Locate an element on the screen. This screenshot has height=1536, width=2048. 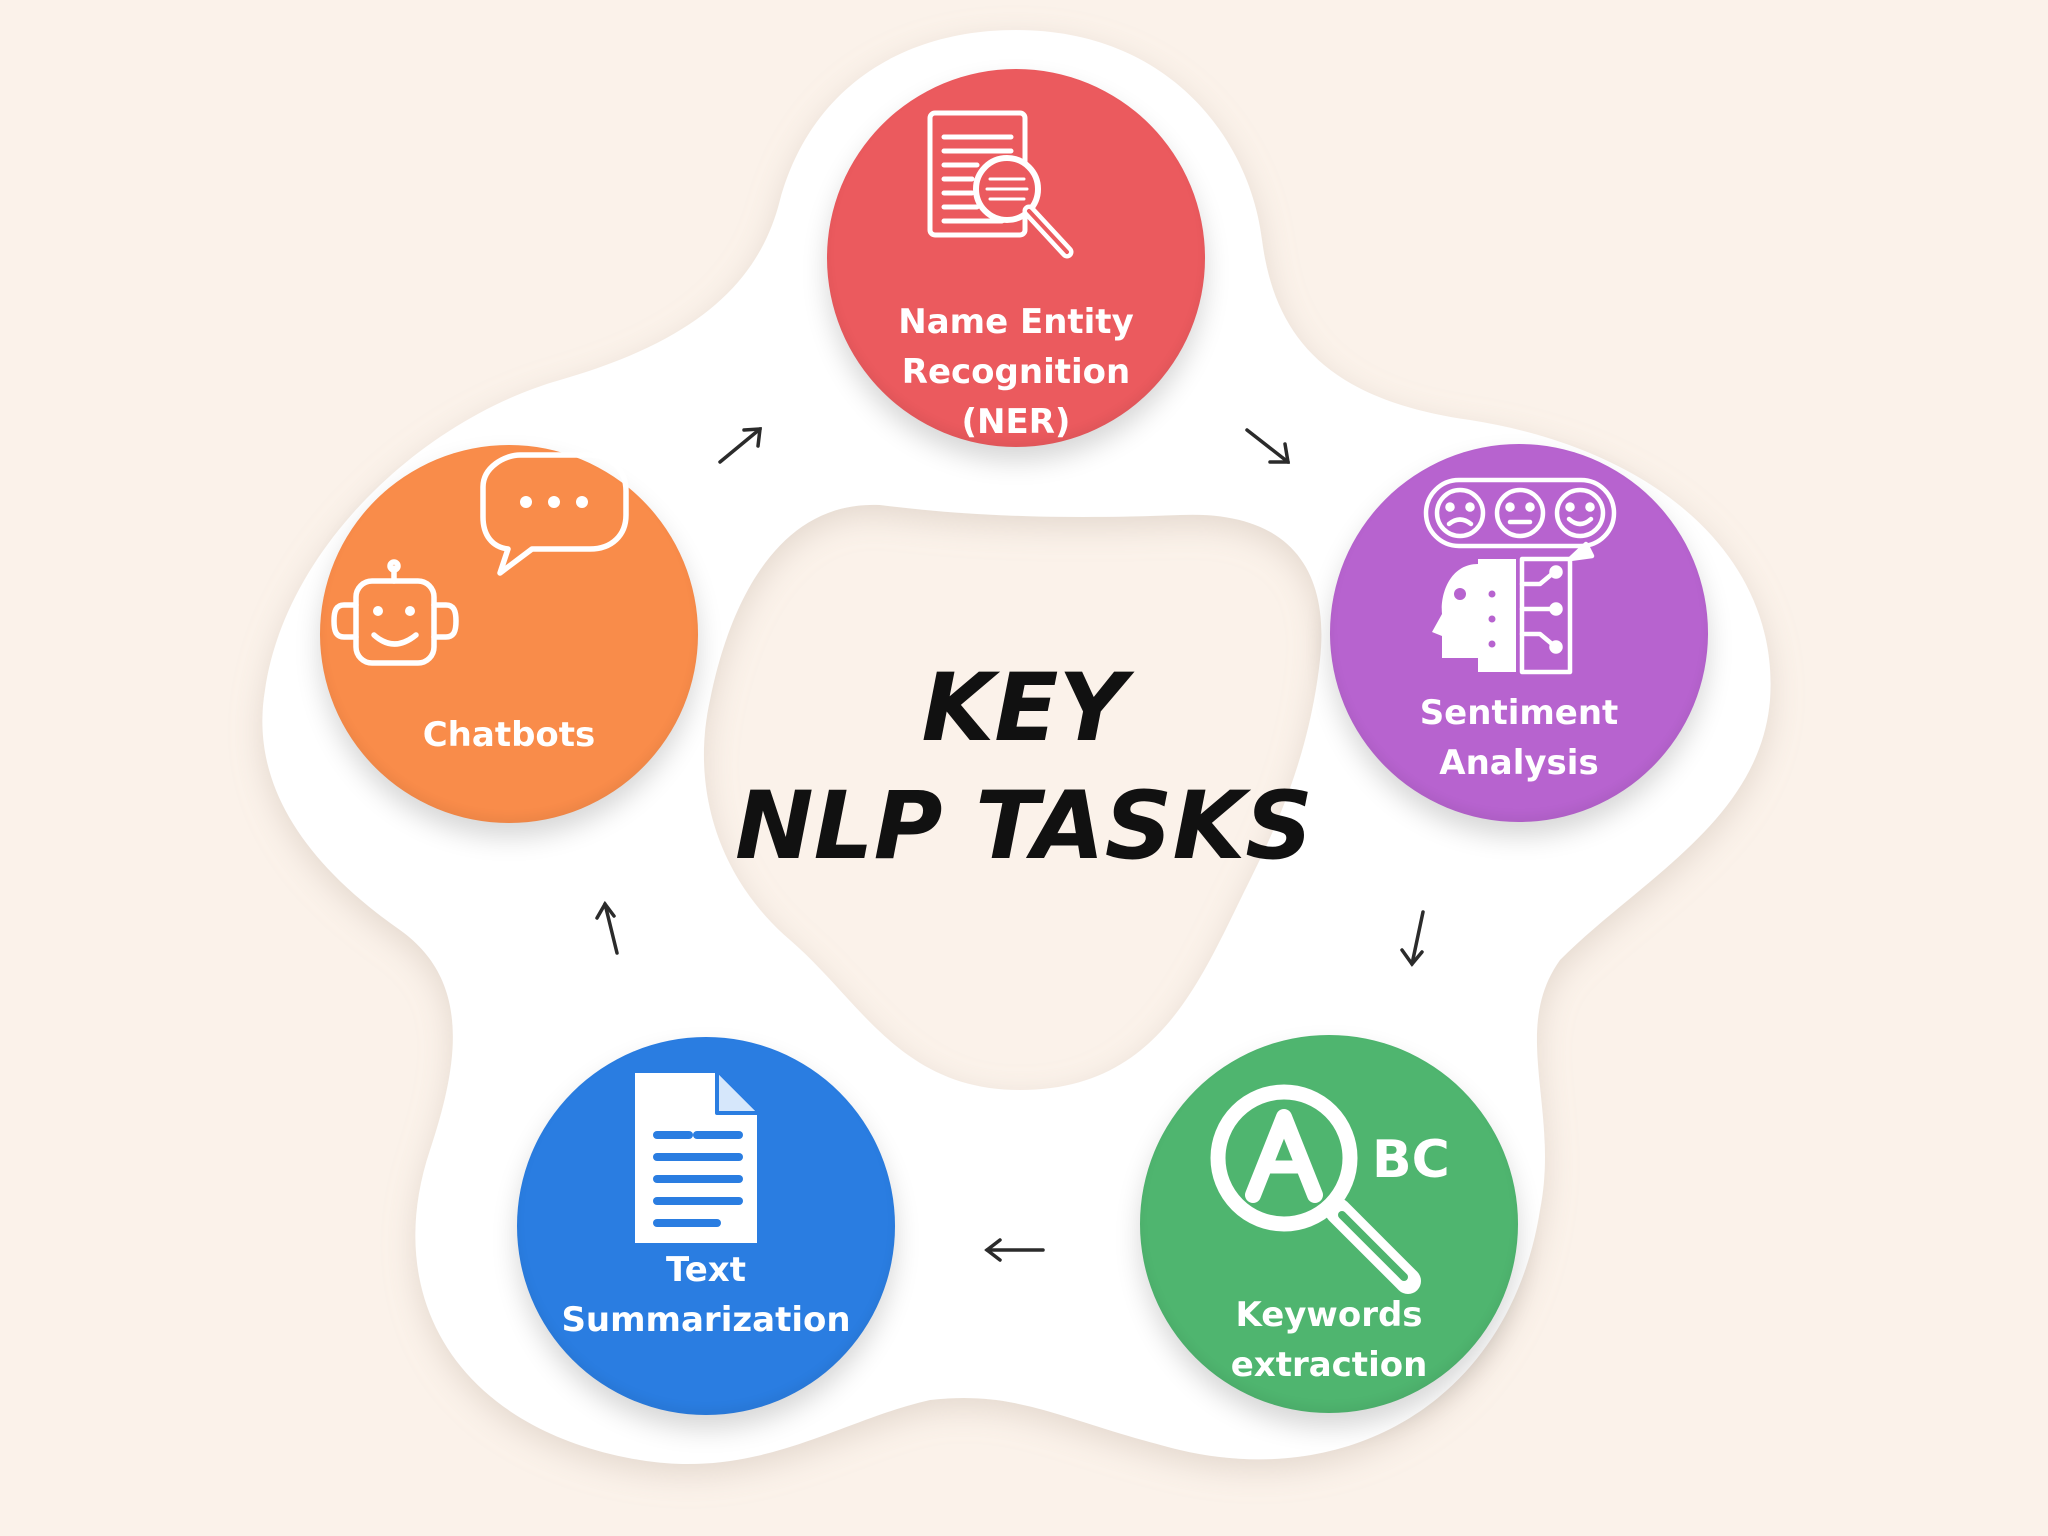
document-magnifier-icon is located at coordinates (1000, 184).